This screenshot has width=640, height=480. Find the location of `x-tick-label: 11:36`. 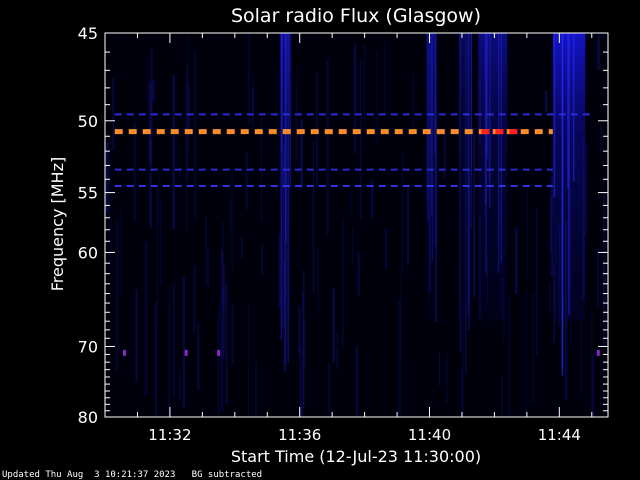

x-tick-label: 11:36 is located at coordinates (299, 435).